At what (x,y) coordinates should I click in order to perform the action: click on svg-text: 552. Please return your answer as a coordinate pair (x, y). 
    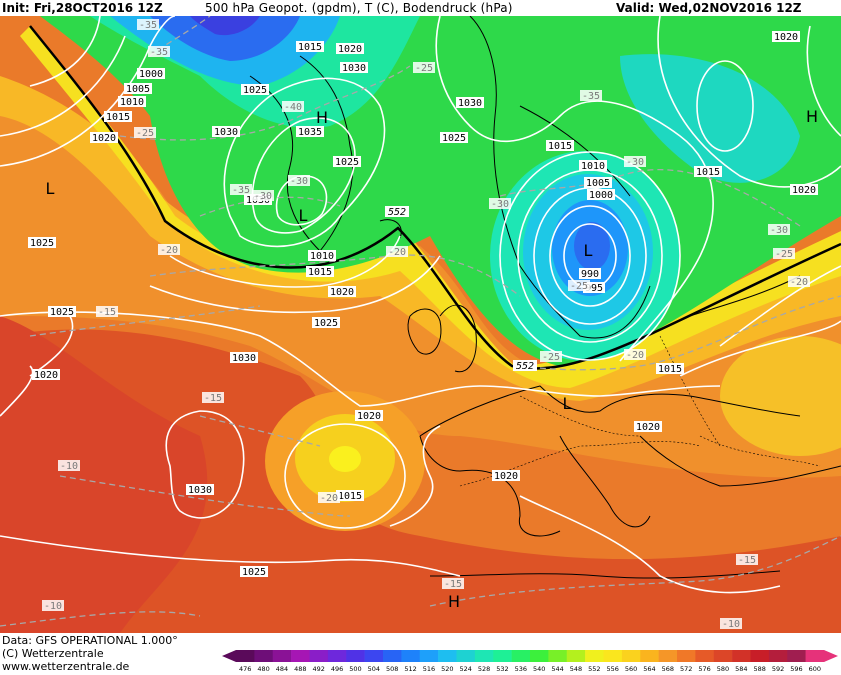
    Looking at the image, I should click on (397, 212).